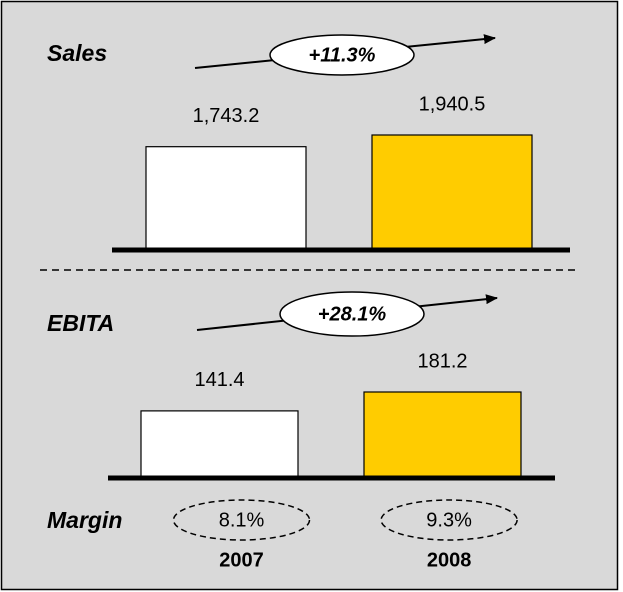  What do you see at coordinates (219, 380) in the screenshot?
I see `value-label: 141.4` at bounding box center [219, 380].